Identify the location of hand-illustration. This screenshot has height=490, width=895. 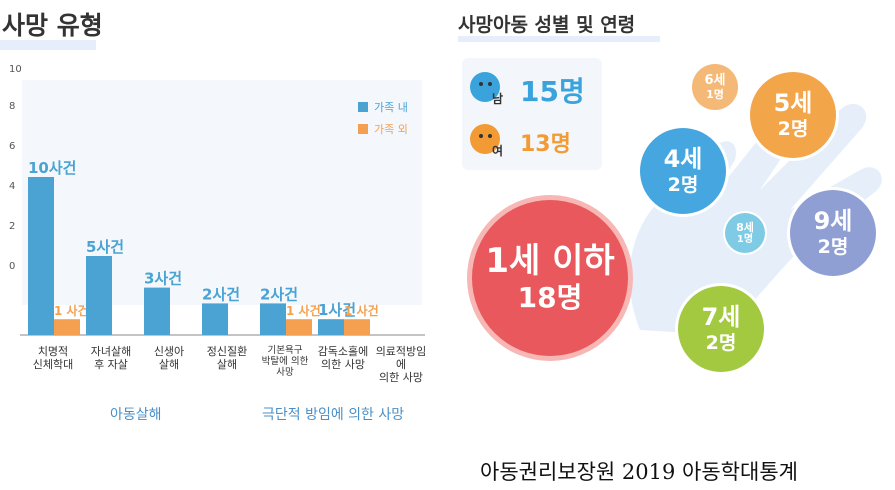
(755, 213).